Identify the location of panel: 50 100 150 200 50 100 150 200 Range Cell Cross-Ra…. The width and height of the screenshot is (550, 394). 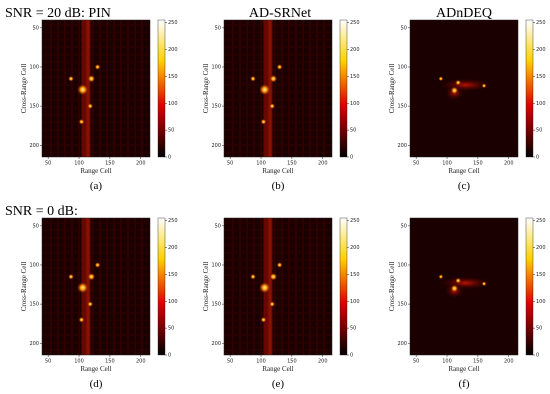
(467, 105).